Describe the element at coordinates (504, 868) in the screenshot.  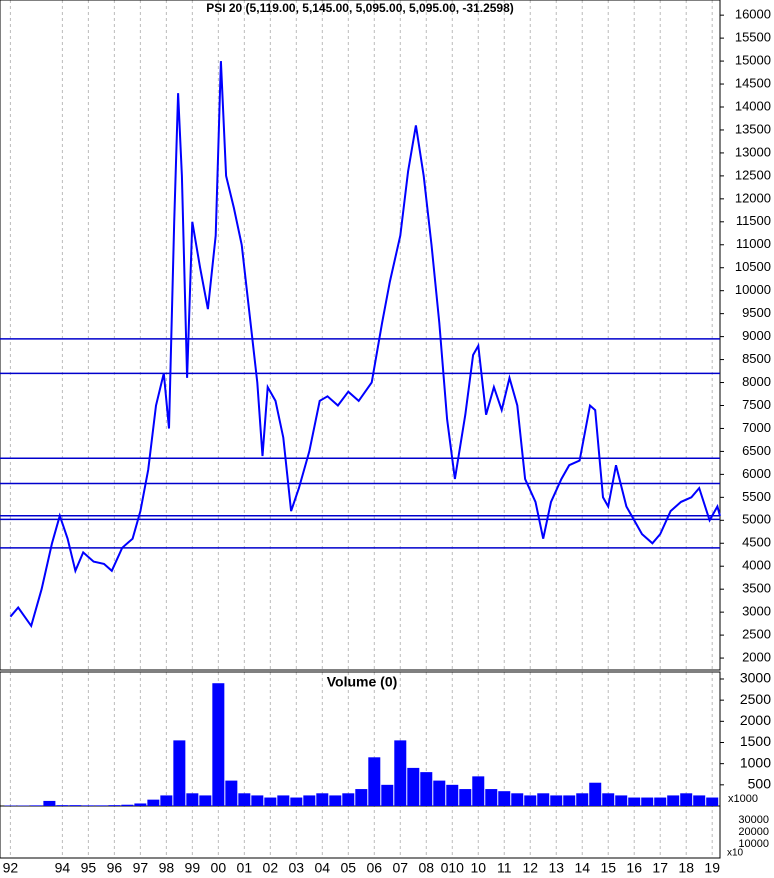
I see `x-tick-label: 11` at that location.